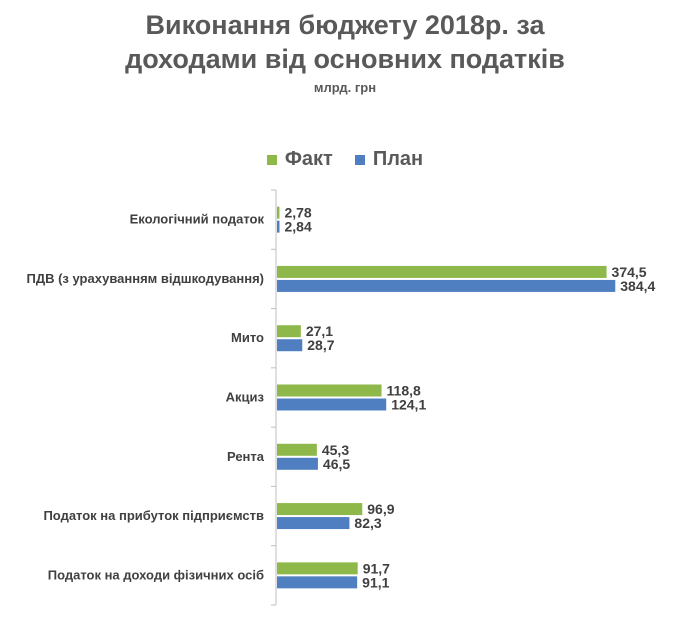 The image size is (690, 620). I want to click on chart-legend: Факт План, so click(345, 159).